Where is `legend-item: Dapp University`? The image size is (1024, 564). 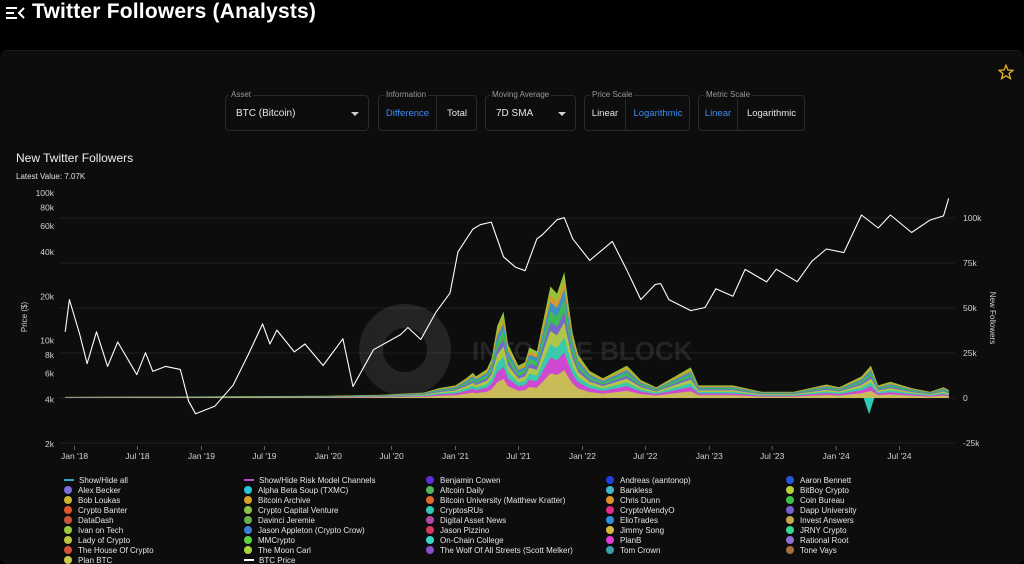
legend-item: Dapp University is located at coordinates (821, 510).